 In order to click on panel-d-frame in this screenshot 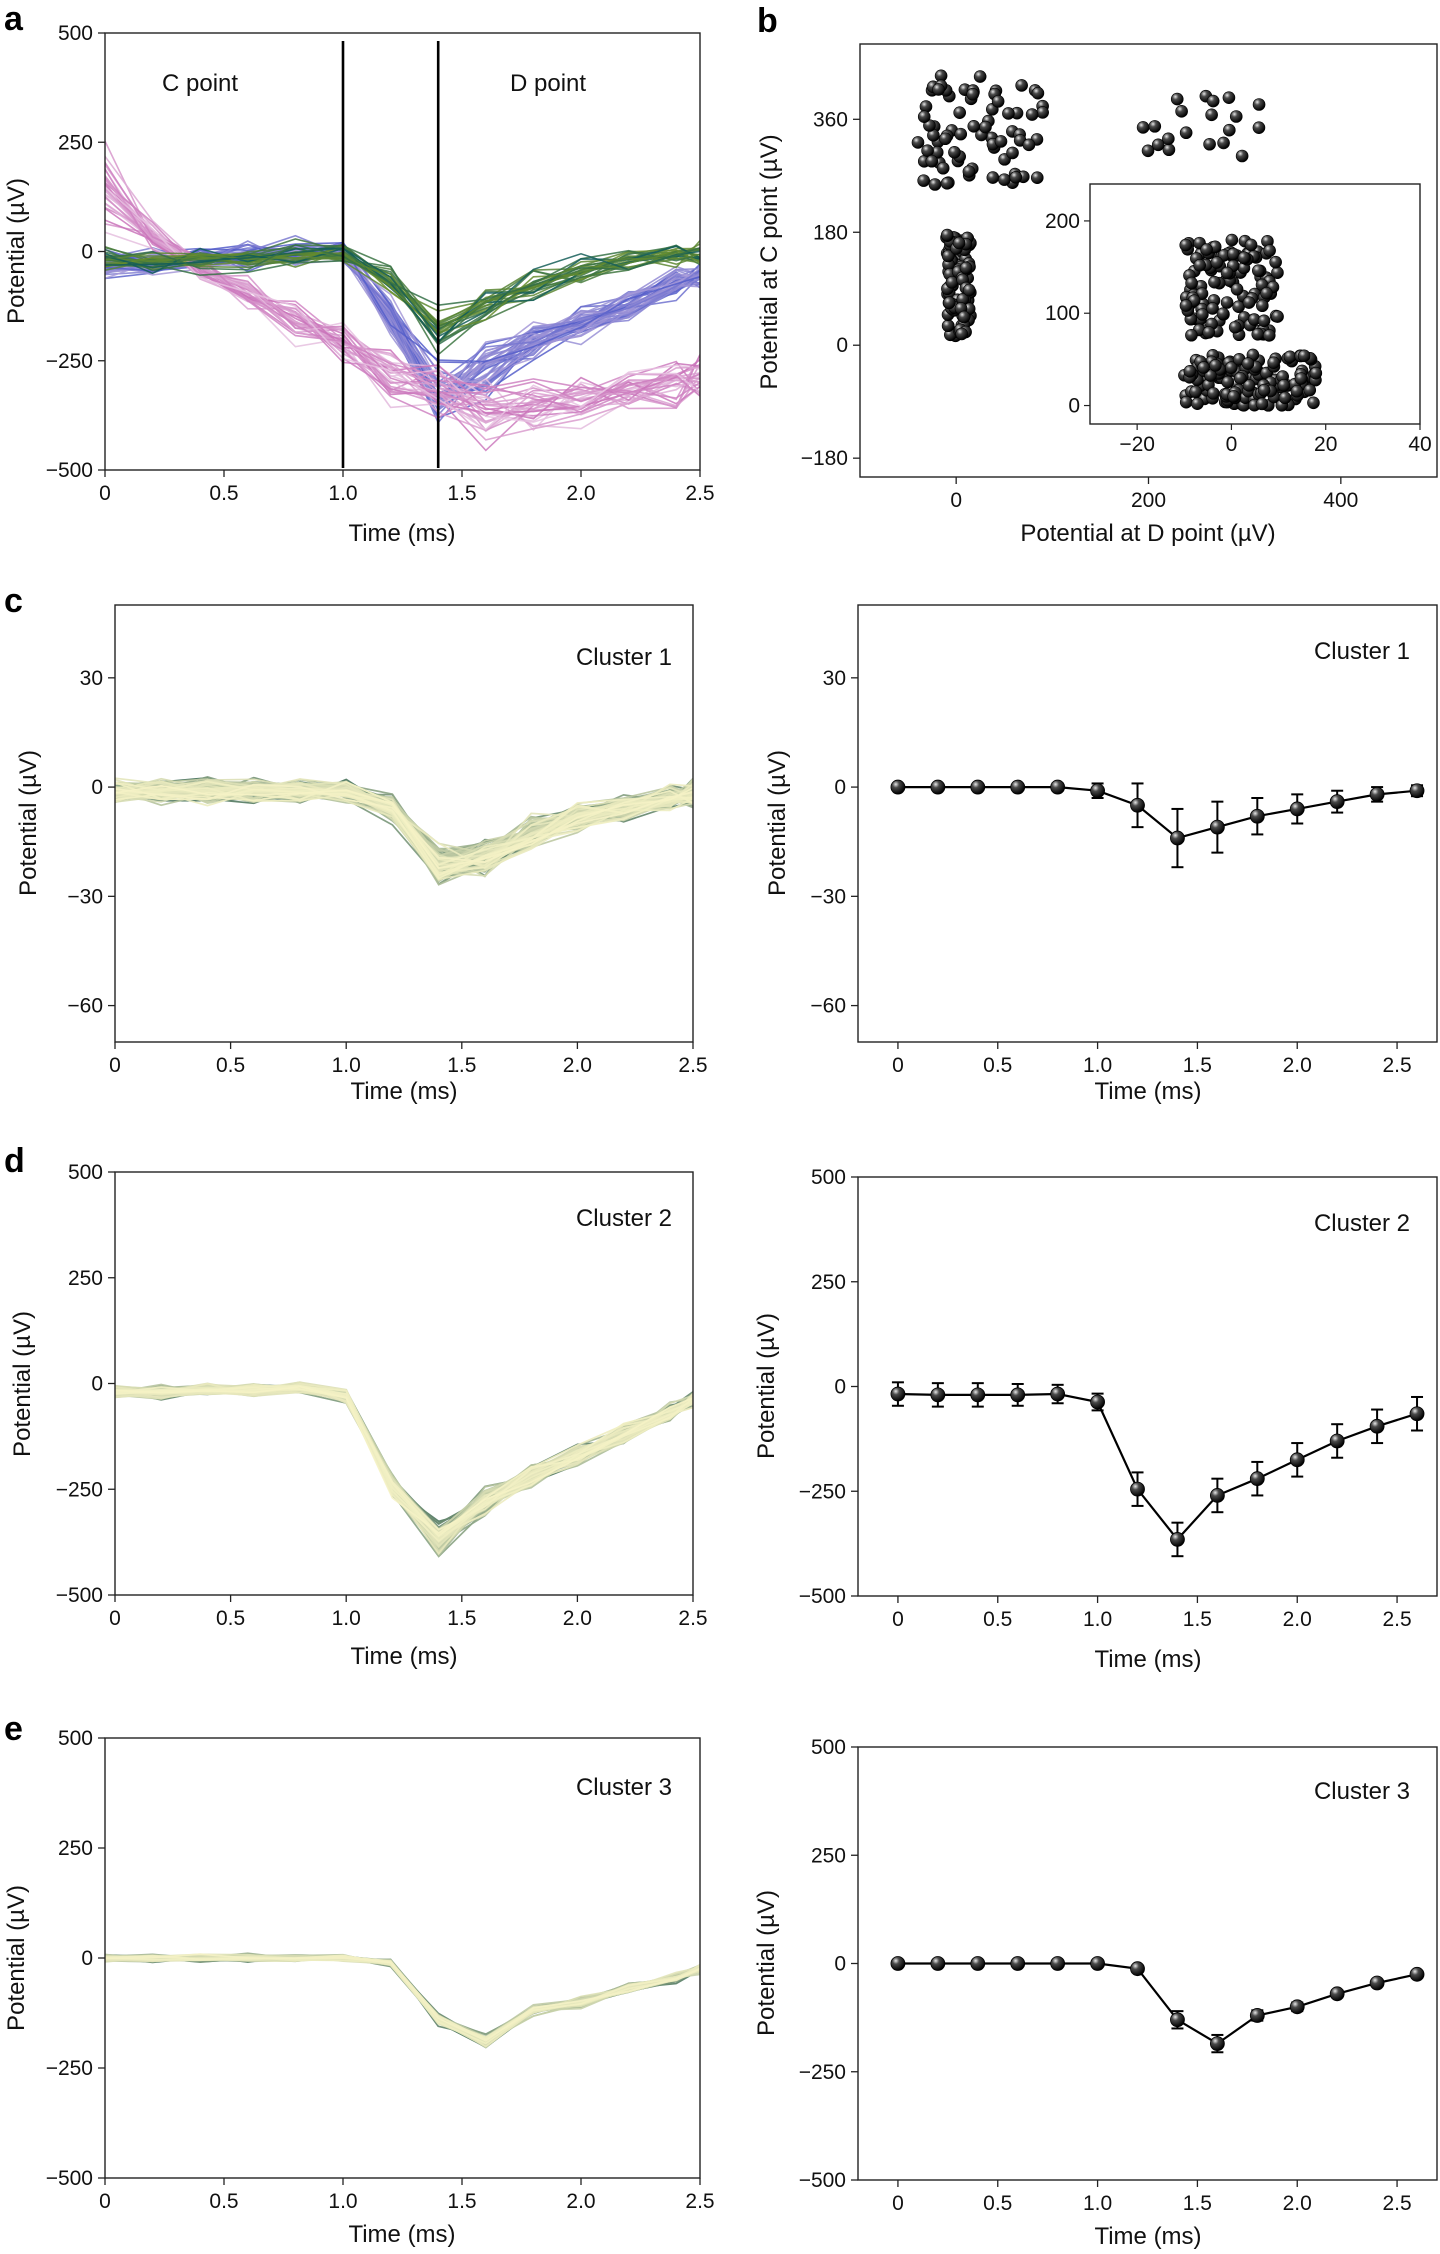, I will do `click(404, 1383)`.